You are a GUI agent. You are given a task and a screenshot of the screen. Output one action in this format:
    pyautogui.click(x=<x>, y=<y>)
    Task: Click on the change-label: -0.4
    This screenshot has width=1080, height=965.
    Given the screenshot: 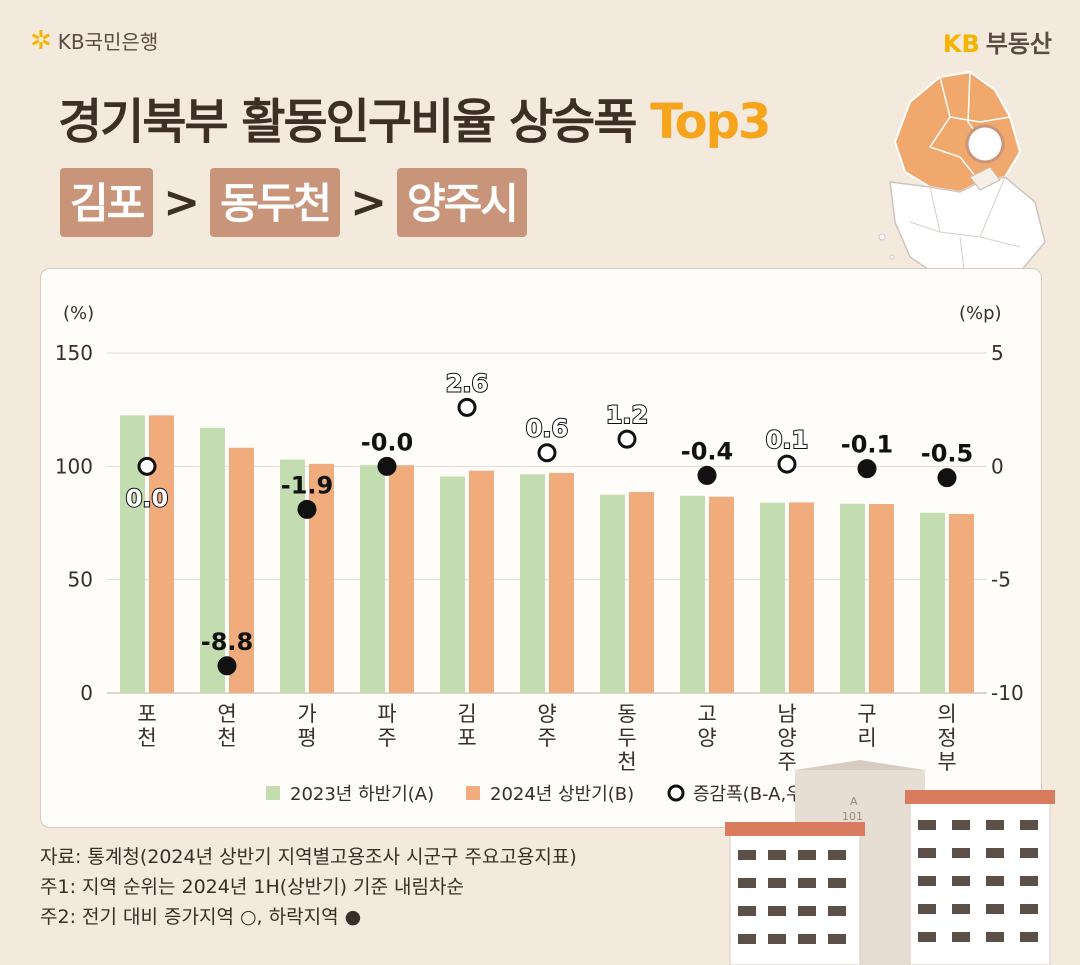 What is the action you would take?
    pyautogui.click(x=707, y=451)
    